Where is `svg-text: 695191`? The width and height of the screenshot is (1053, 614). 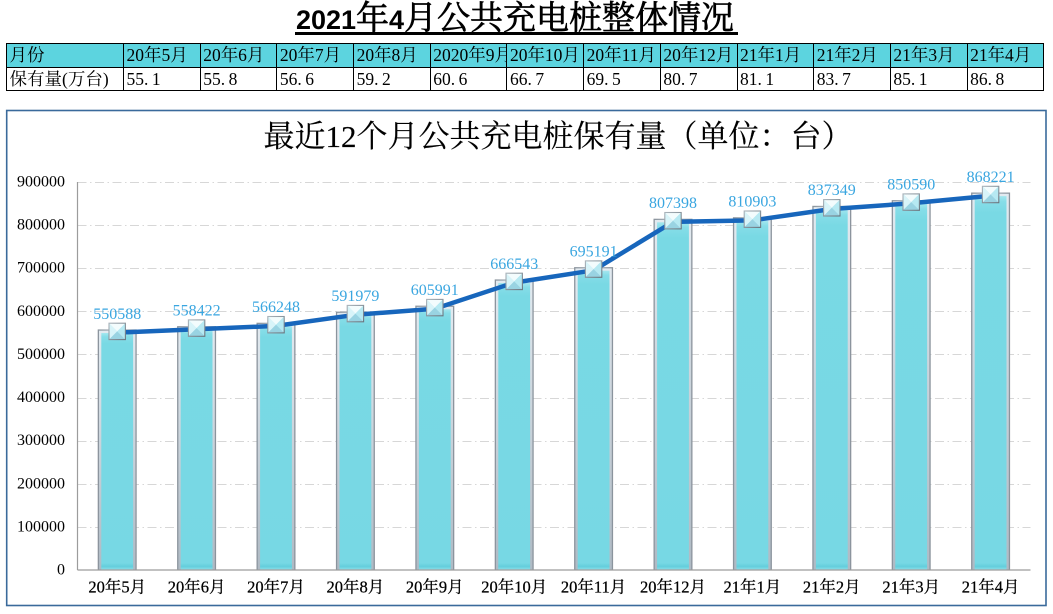
svg-text: 695191 is located at coordinates (594, 252).